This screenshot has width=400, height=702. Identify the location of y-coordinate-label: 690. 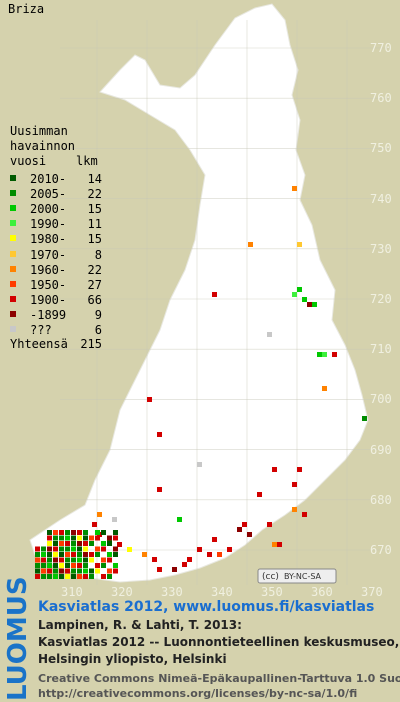
(381, 449).